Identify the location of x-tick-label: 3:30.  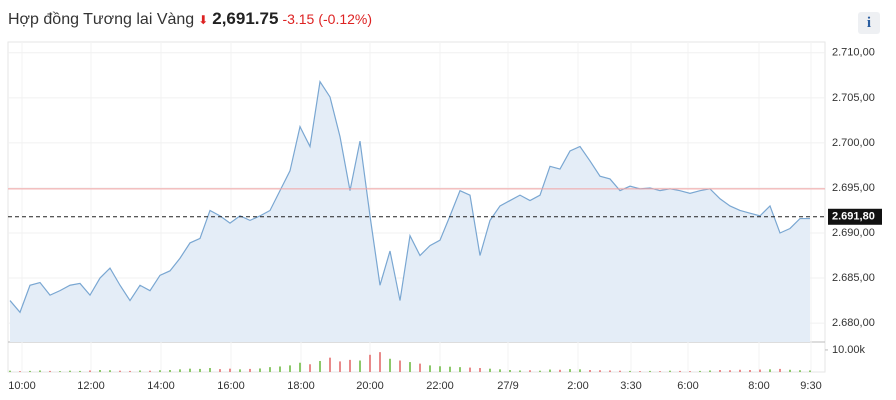
(630, 386).